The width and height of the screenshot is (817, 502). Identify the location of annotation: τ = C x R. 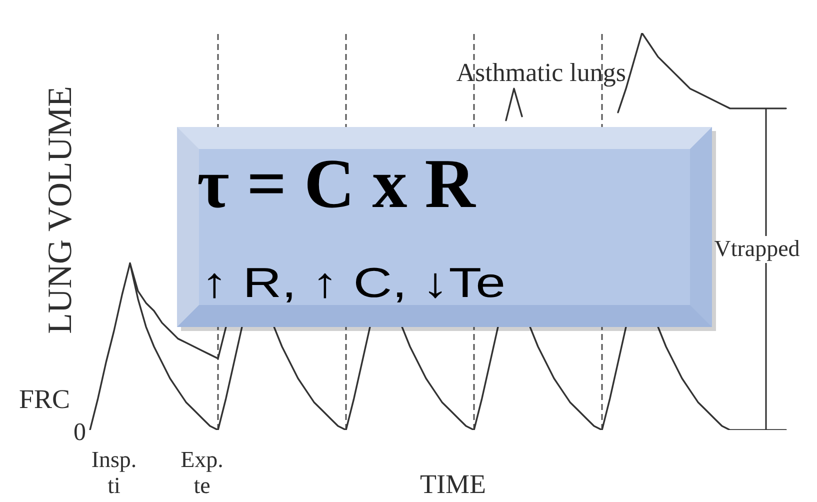
(337, 184).